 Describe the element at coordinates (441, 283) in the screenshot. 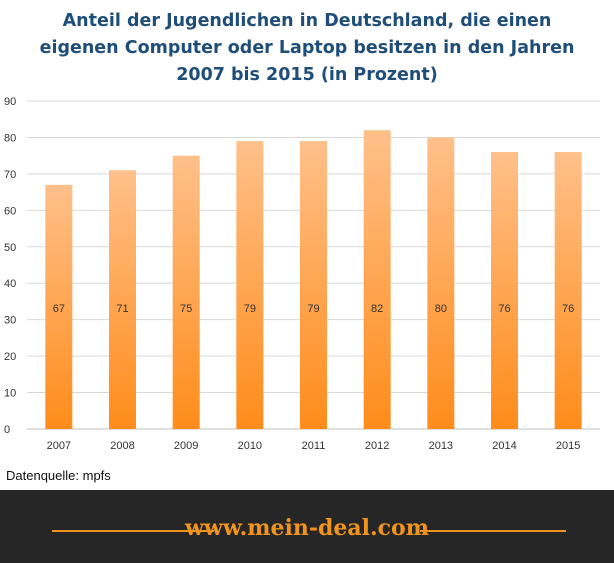

I see `bar-2013` at that location.